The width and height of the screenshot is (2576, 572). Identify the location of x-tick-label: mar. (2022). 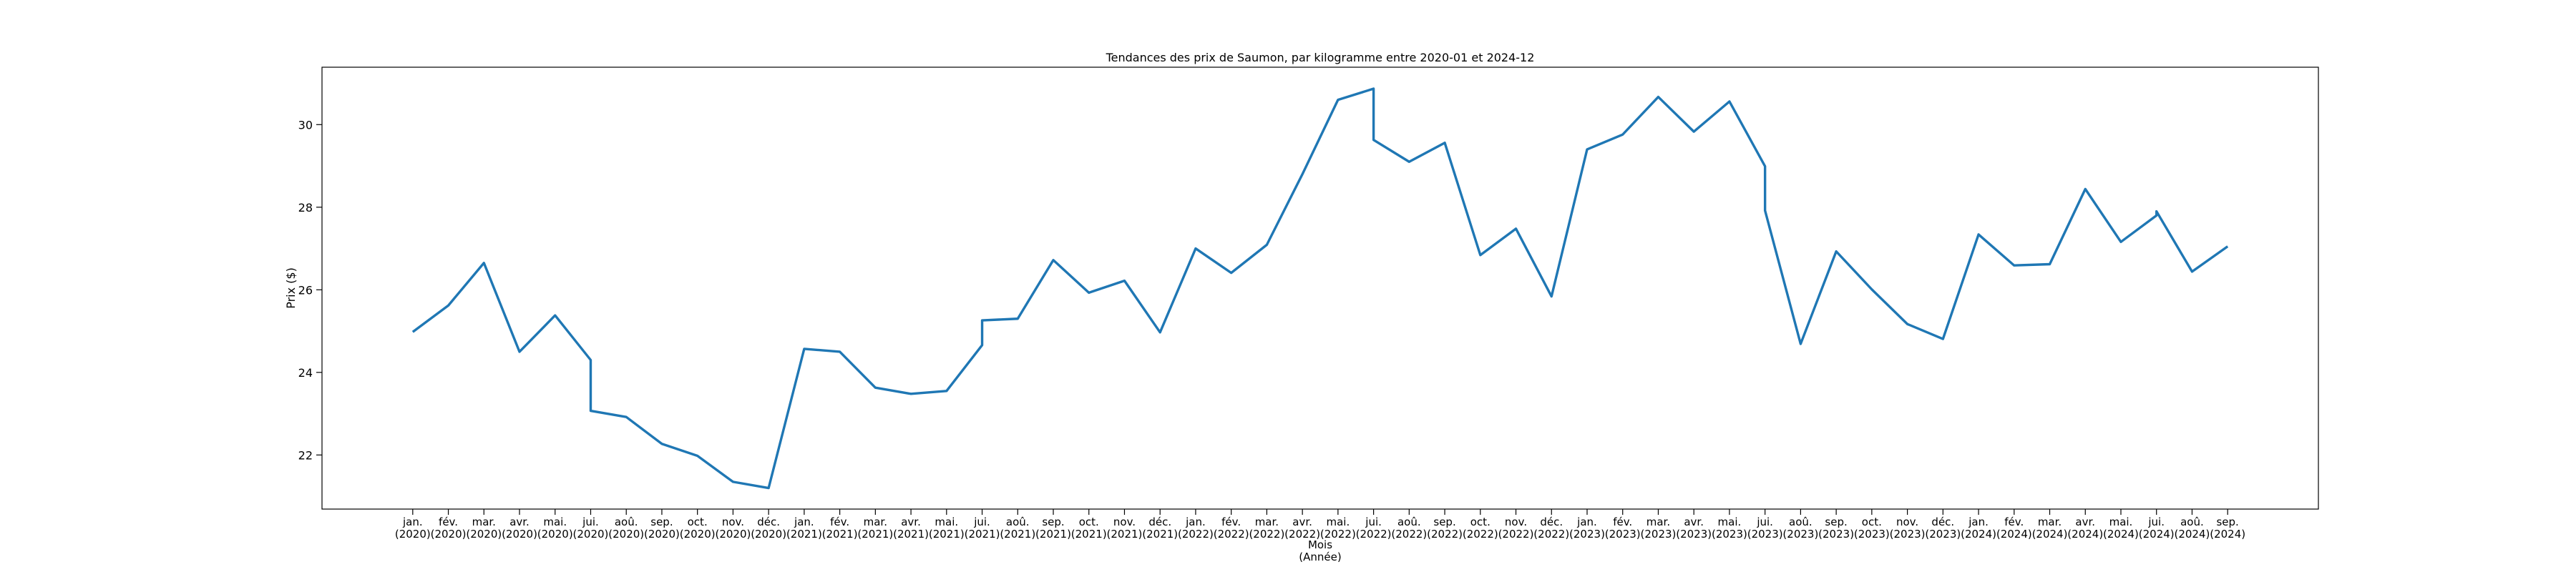
(1267, 528).